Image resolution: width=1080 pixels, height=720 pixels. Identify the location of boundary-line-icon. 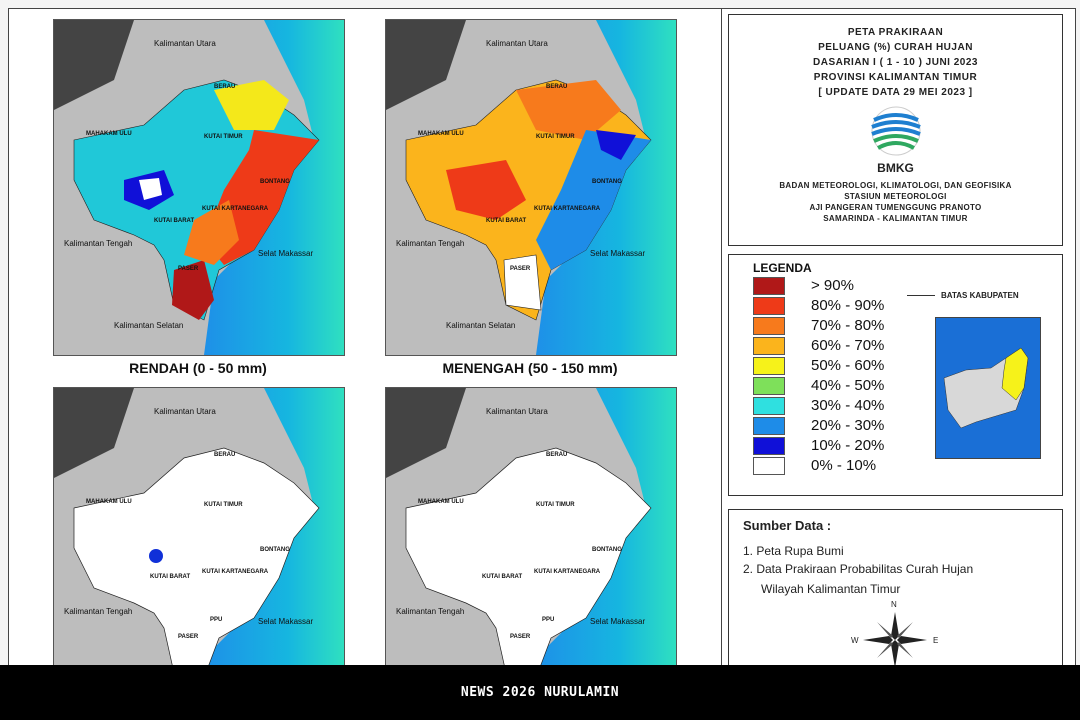
(921, 295).